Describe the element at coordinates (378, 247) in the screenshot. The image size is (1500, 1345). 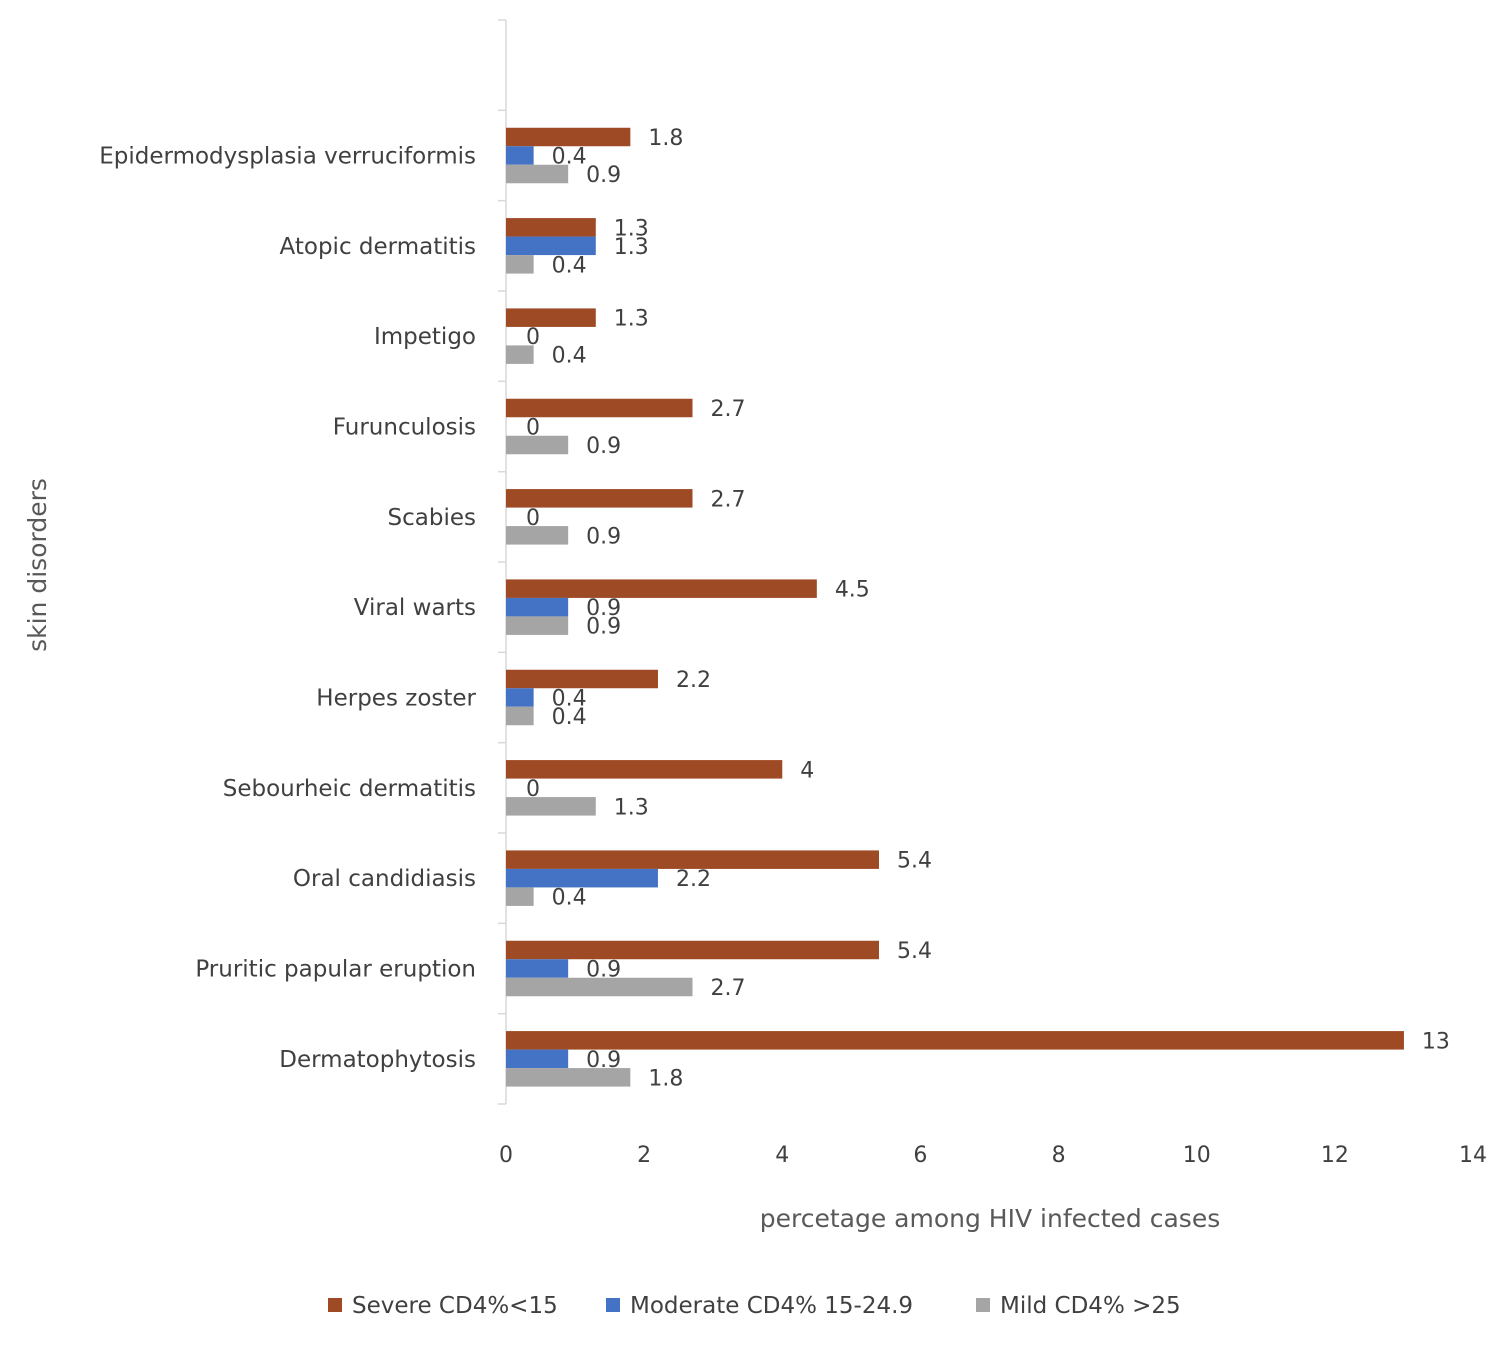
I see `category-label: Atopic dermatitis` at that location.